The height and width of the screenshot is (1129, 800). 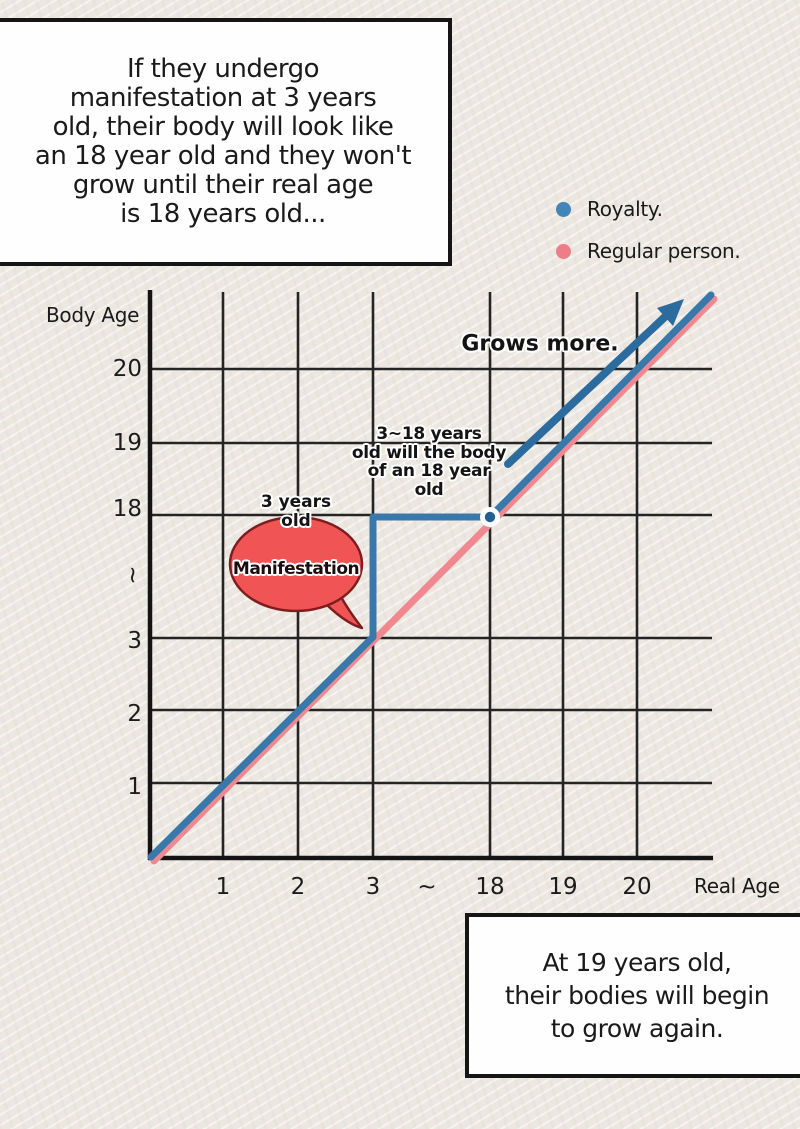 What do you see at coordinates (93, 315) in the screenshot?
I see `y-axis-title: Body Age` at bounding box center [93, 315].